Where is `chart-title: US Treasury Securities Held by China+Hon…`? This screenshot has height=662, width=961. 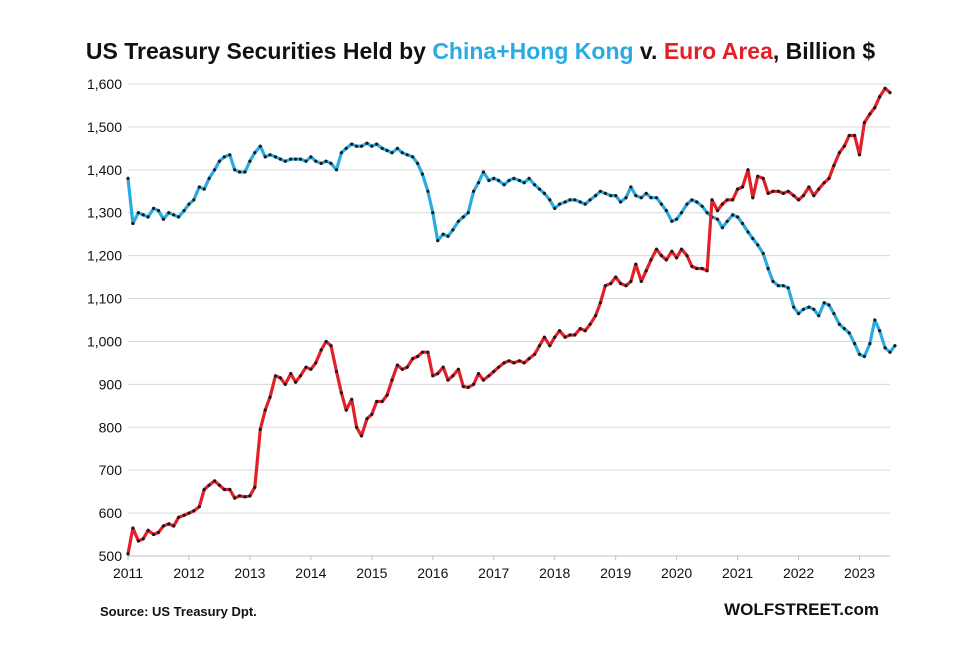
chart-title: US Treasury Securities Held by China+Hon… is located at coordinates (480, 51).